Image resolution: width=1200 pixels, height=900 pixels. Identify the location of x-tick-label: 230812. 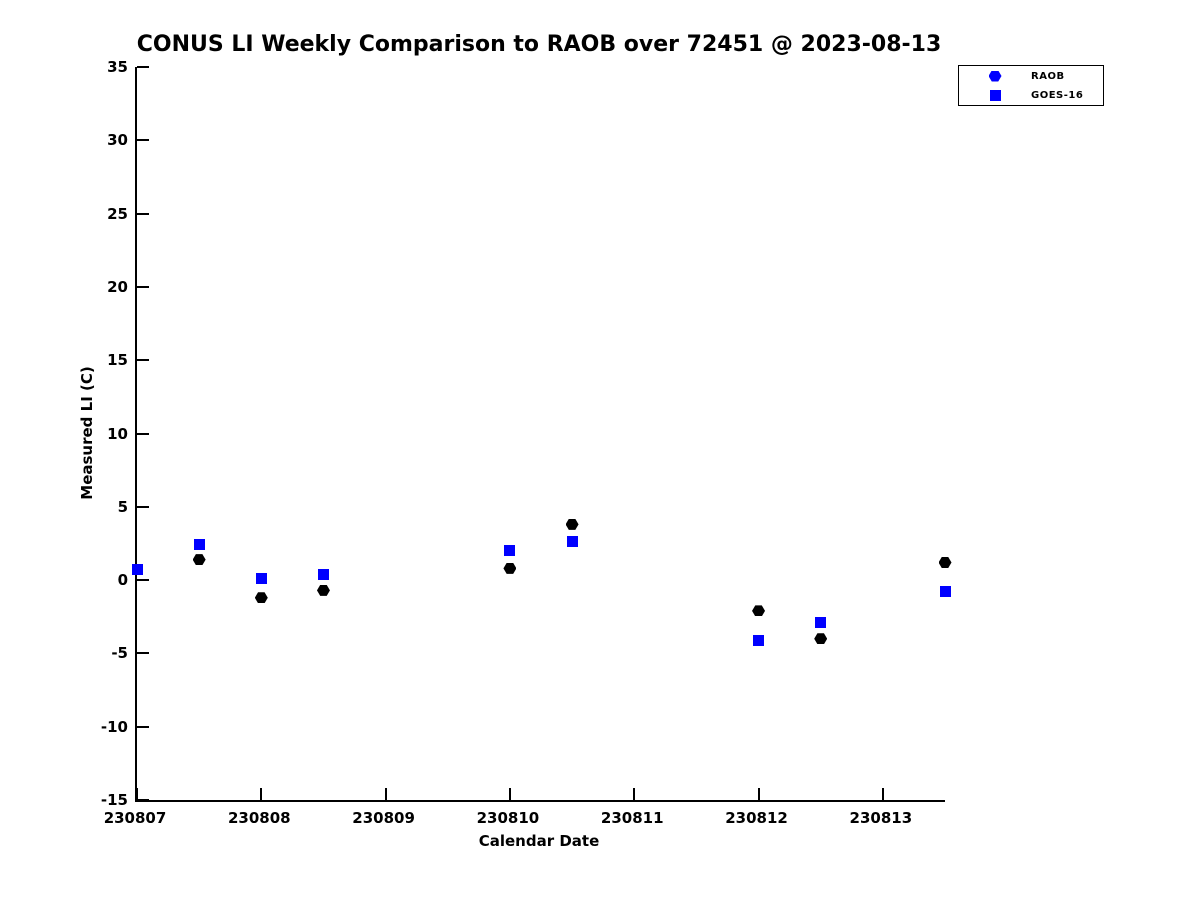
(756, 818).